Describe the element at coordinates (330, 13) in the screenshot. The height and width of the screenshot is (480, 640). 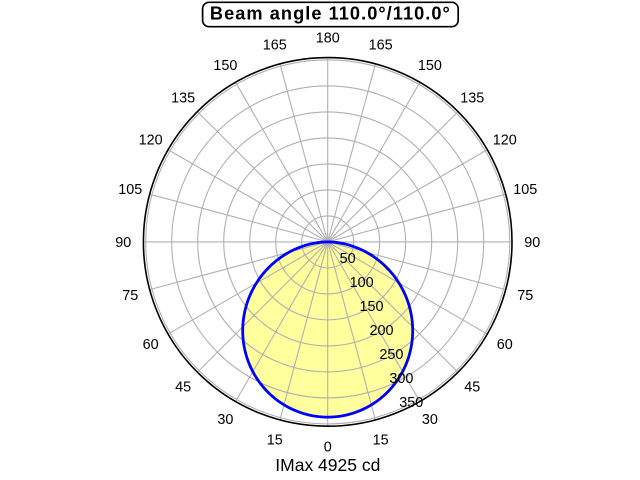
I see `svg-text: Beam angle 110.0°/110.0°` at that location.